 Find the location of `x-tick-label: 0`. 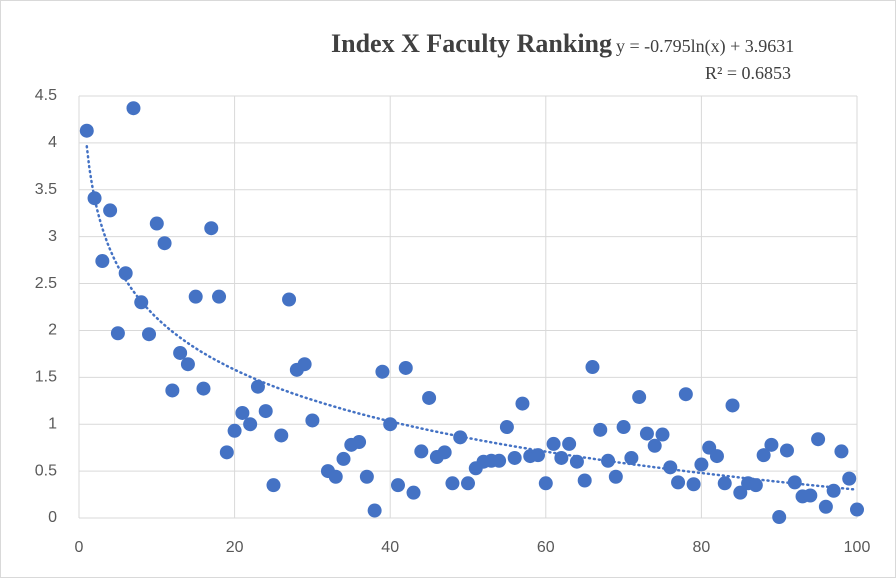

x-tick-label: 0 is located at coordinates (79, 547).